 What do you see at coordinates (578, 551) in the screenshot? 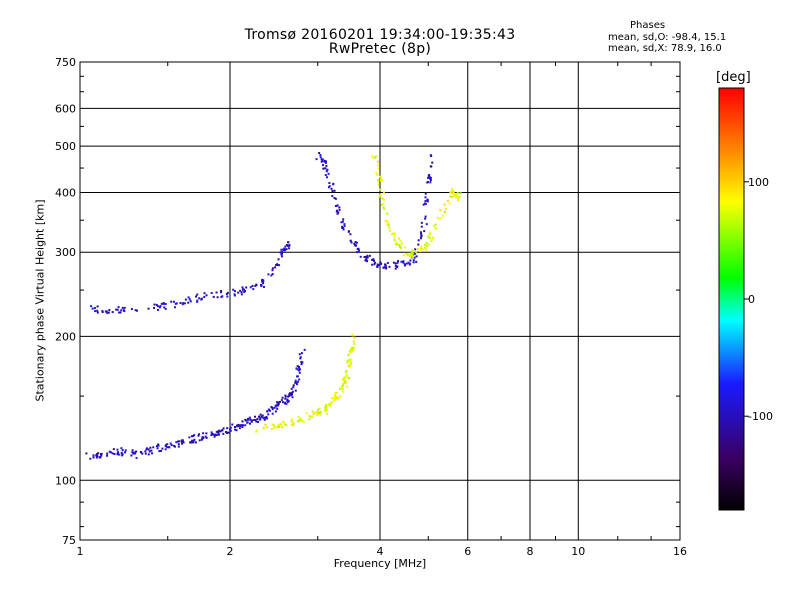
I see `x-tick-label: 10` at bounding box center [578, 551].